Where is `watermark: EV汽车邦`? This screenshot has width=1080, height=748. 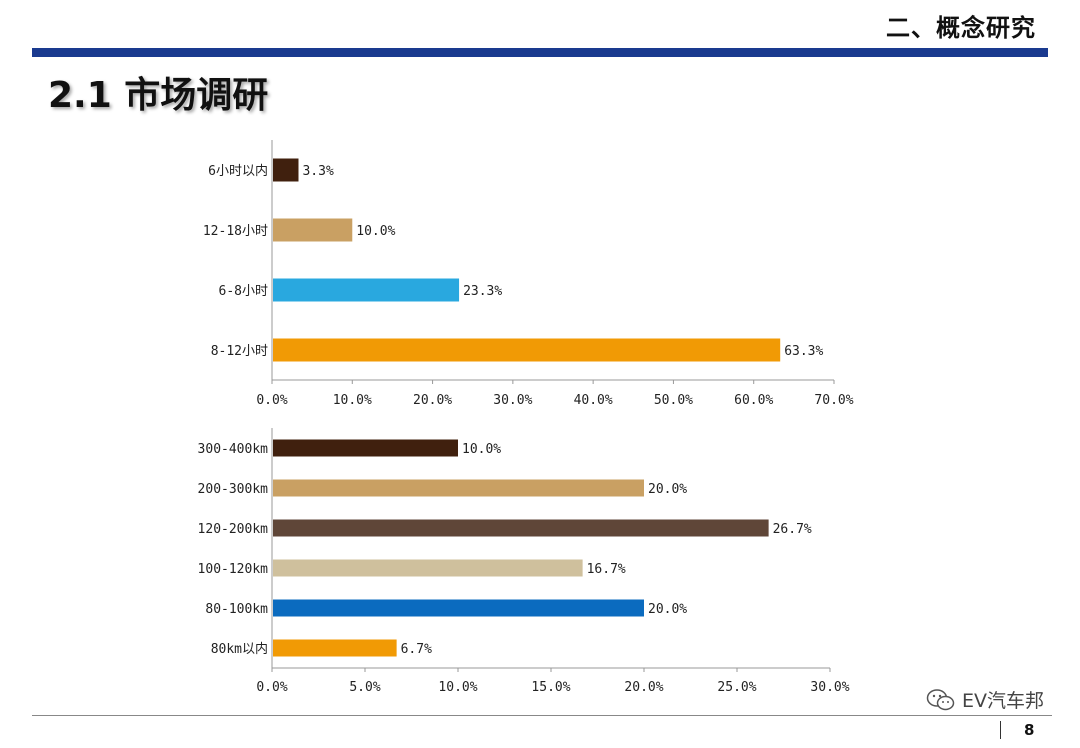
watermark: EV汽车邦 is located at coordinates (985, 699).